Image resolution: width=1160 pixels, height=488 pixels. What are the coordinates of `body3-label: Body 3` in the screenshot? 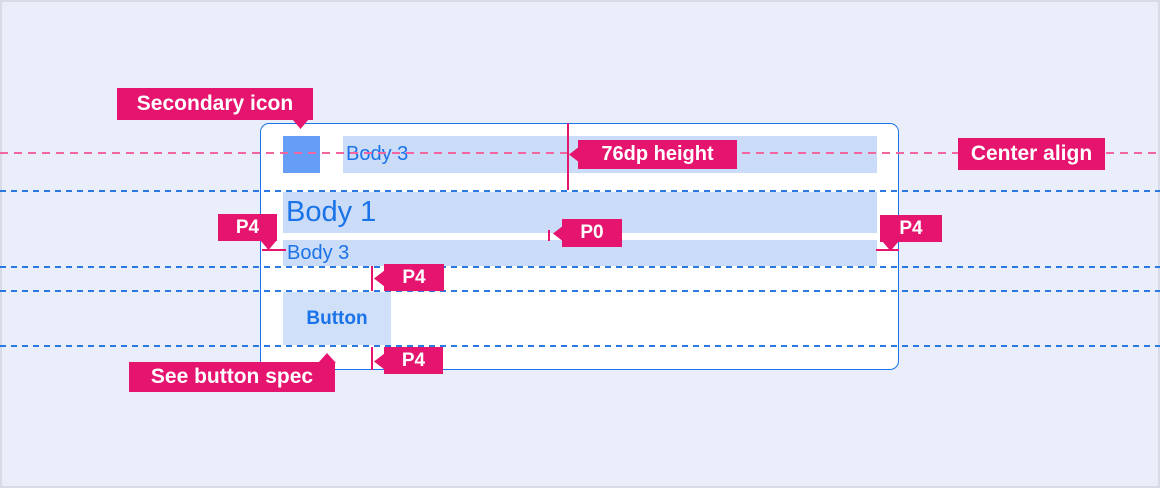 It's located at (318, 252).